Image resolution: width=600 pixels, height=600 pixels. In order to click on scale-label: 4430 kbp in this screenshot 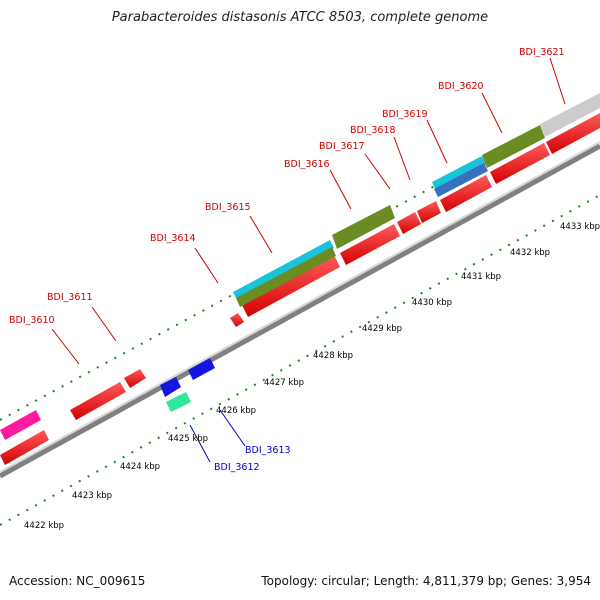, I will do `click(432, 303)`.